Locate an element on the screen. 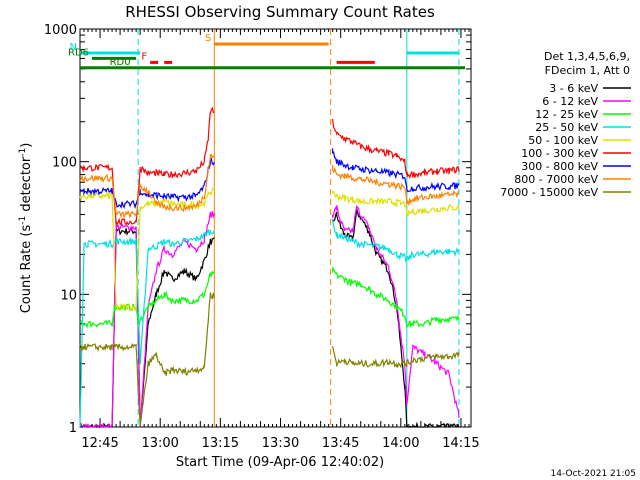  flag-label: S is located at coordinates (208, 38).